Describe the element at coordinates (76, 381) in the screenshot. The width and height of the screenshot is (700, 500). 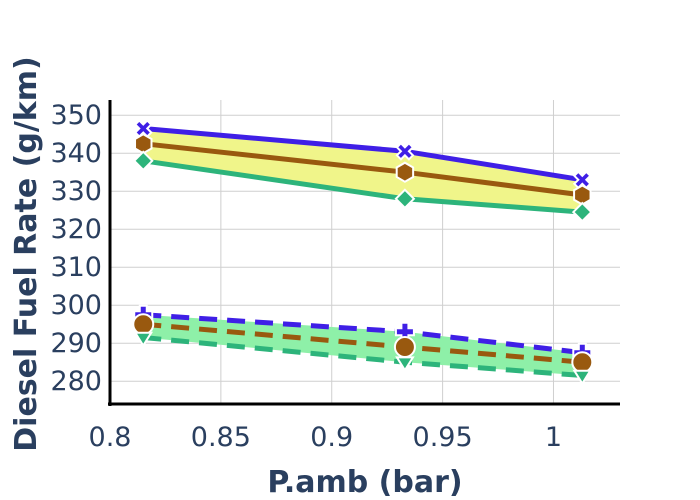
I see `y-tick-label-0: 280` at that location.